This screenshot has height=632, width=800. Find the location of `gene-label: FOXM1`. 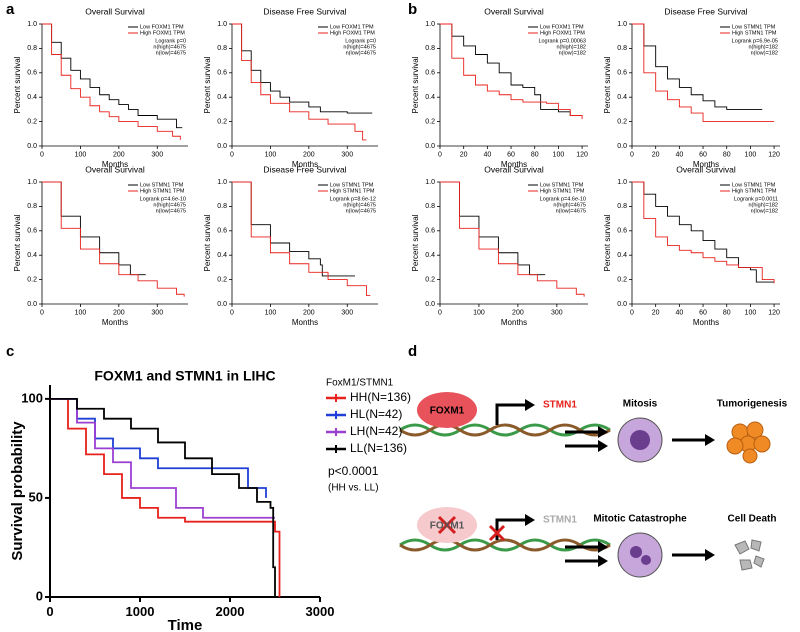

gene-label: FOXM1 is located at coordinates (447, 411).